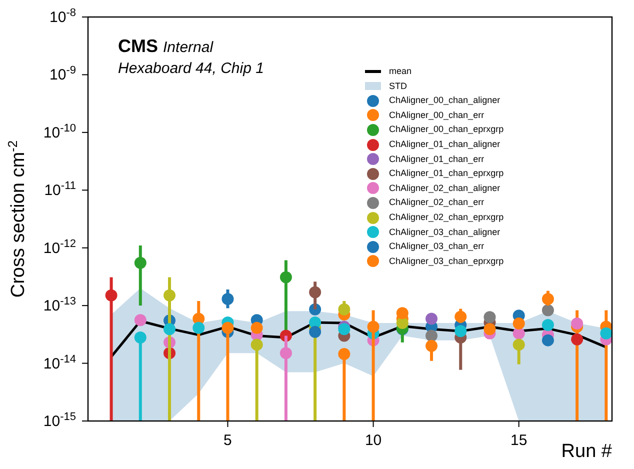  I want to click on annotation: Hexaboard 44, Chip 1, so click(191, 68).